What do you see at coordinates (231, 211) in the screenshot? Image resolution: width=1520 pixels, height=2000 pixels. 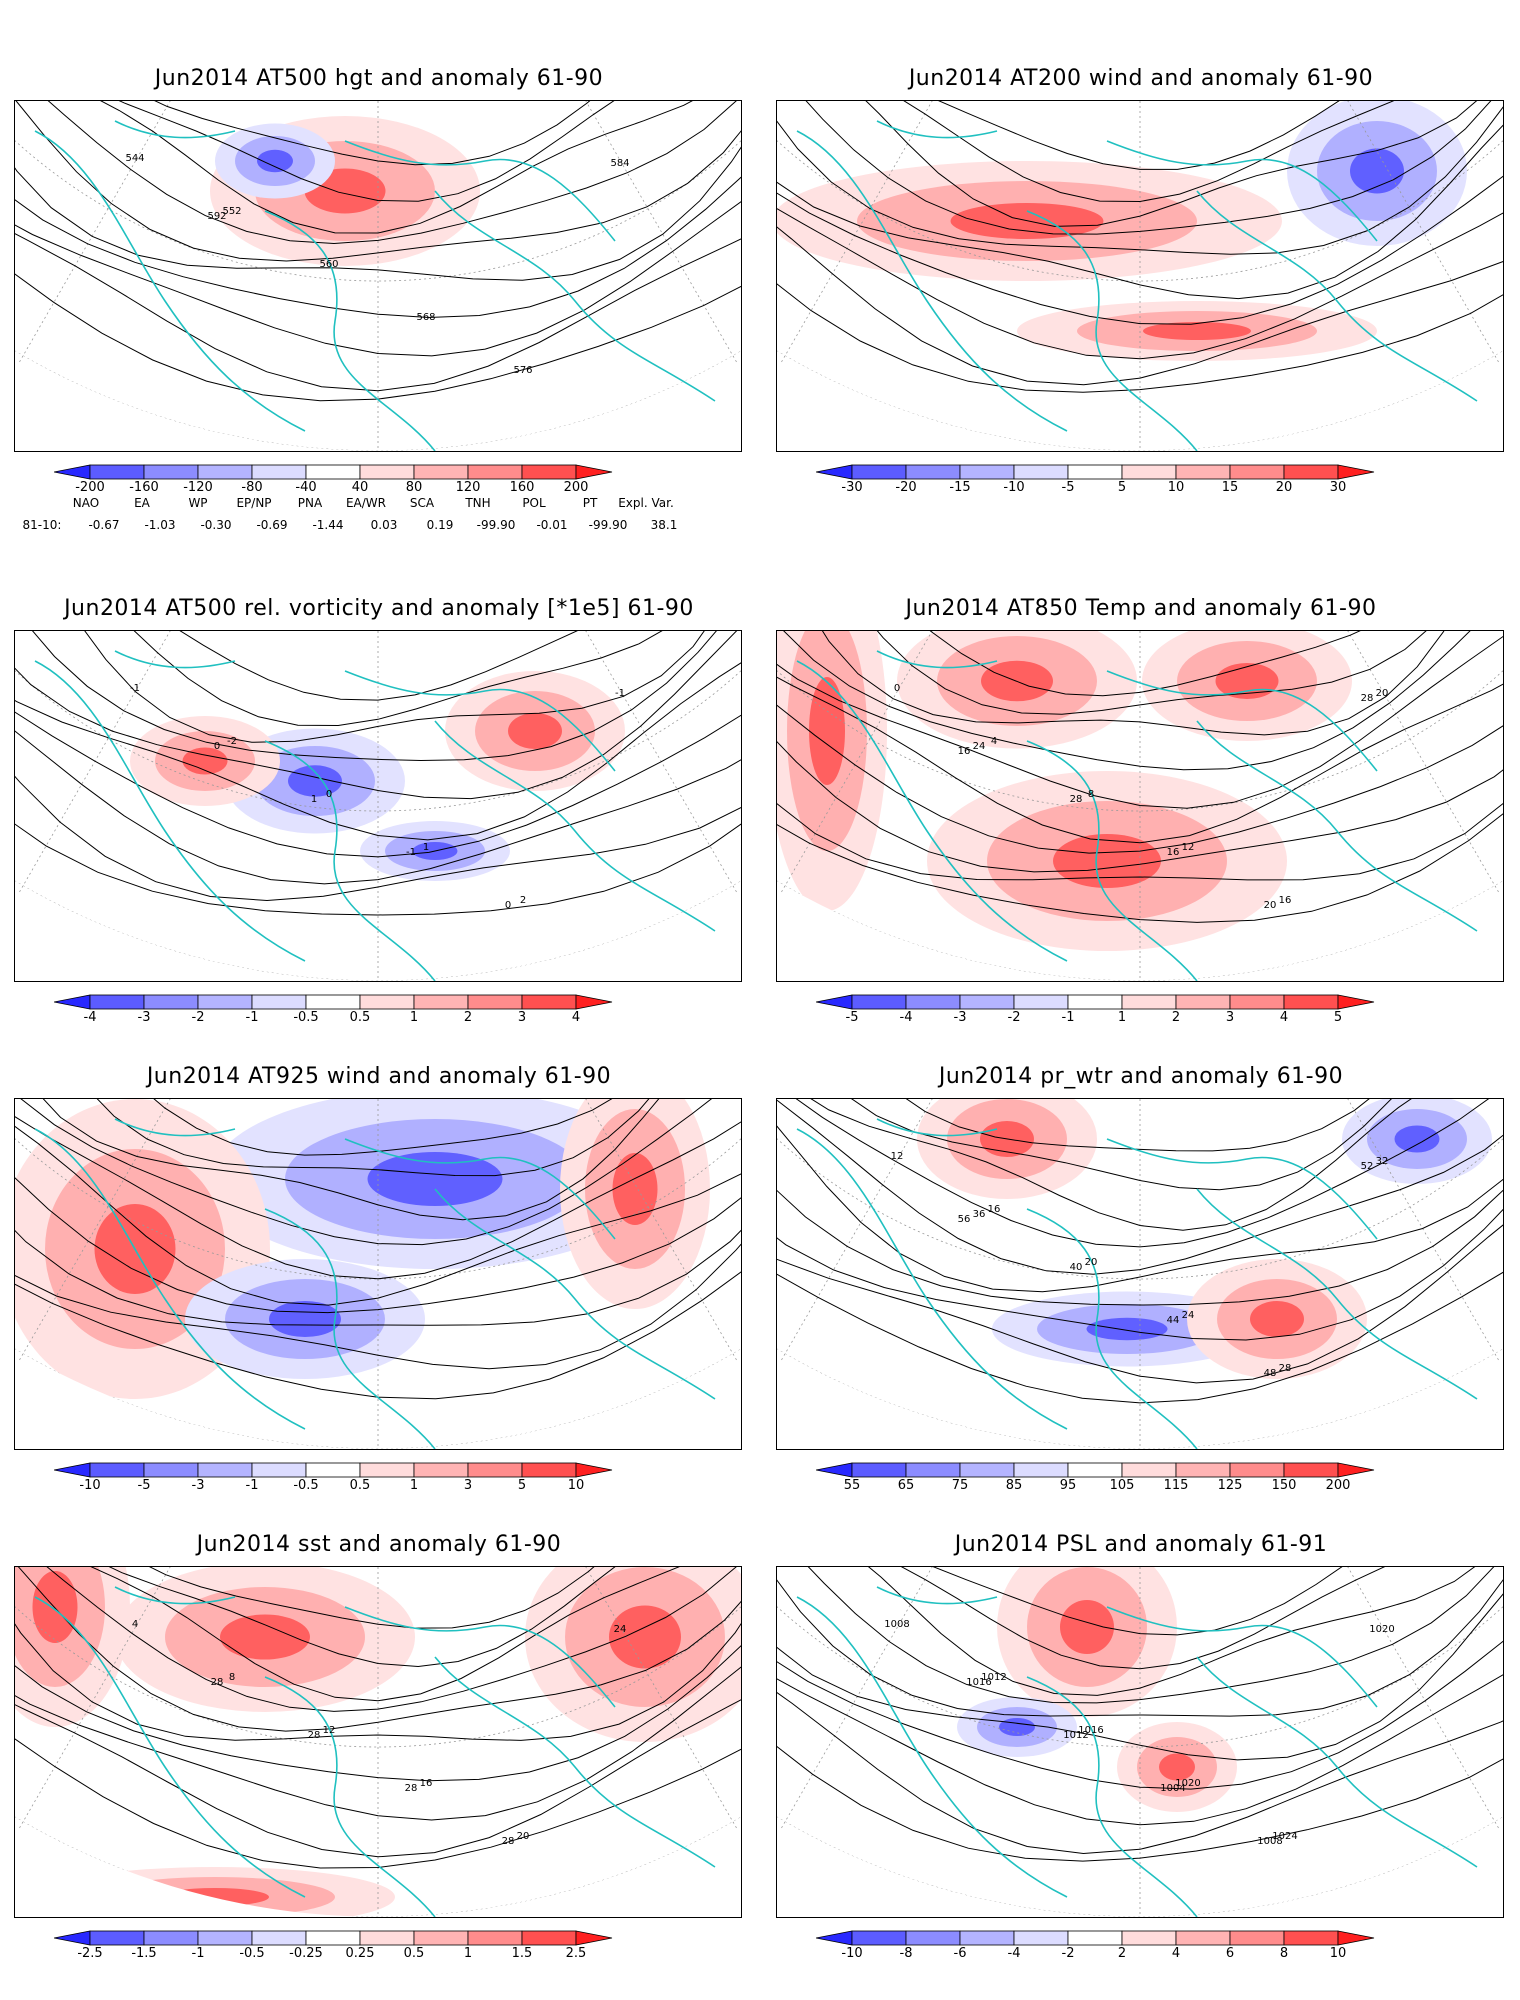 I see `contour-label: 552` at bounding box center [231, 211].